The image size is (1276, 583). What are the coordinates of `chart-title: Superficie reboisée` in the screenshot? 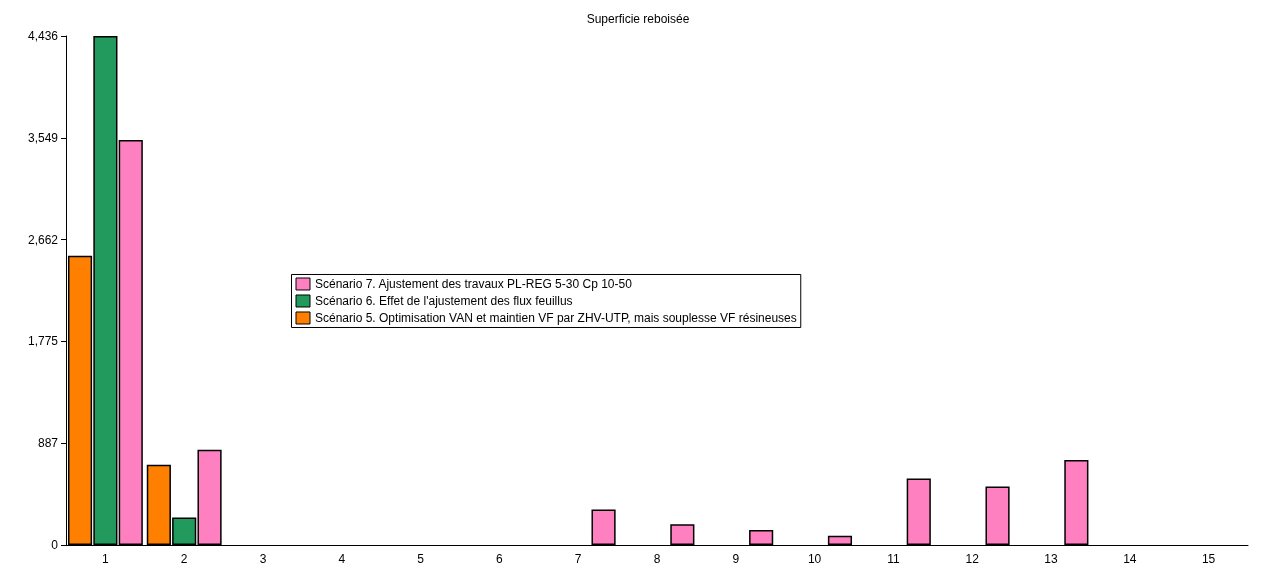 It's located at (638, 19).